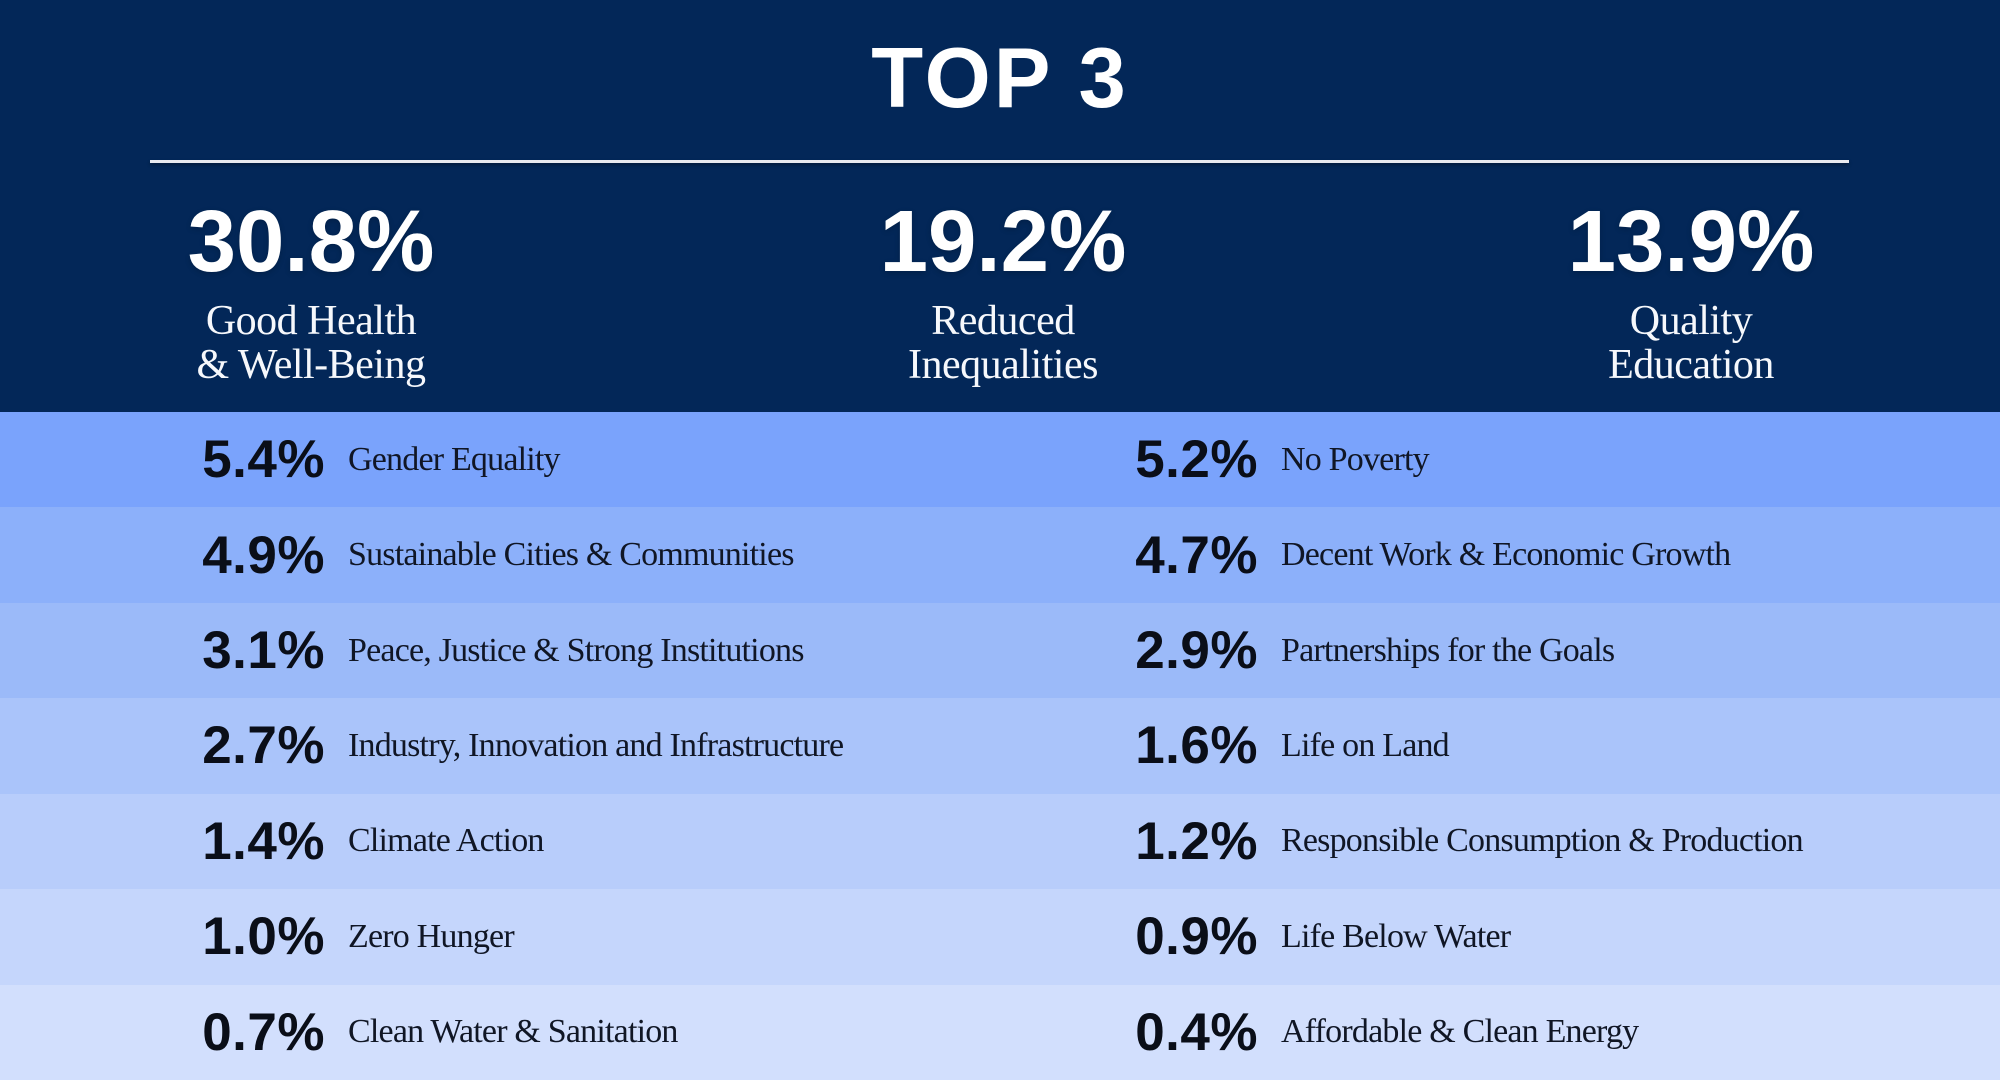 The height and width of the screenshot is (1080, 2000). I want to click on goal-label: Life on Land, so click(1365, 745).